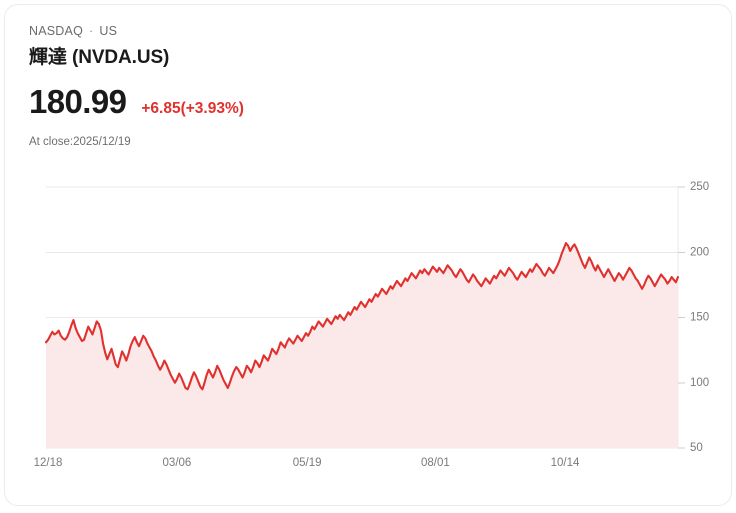 This screenshot has height=513, width=736. I want to click on region-label: US, so click(108, 31).